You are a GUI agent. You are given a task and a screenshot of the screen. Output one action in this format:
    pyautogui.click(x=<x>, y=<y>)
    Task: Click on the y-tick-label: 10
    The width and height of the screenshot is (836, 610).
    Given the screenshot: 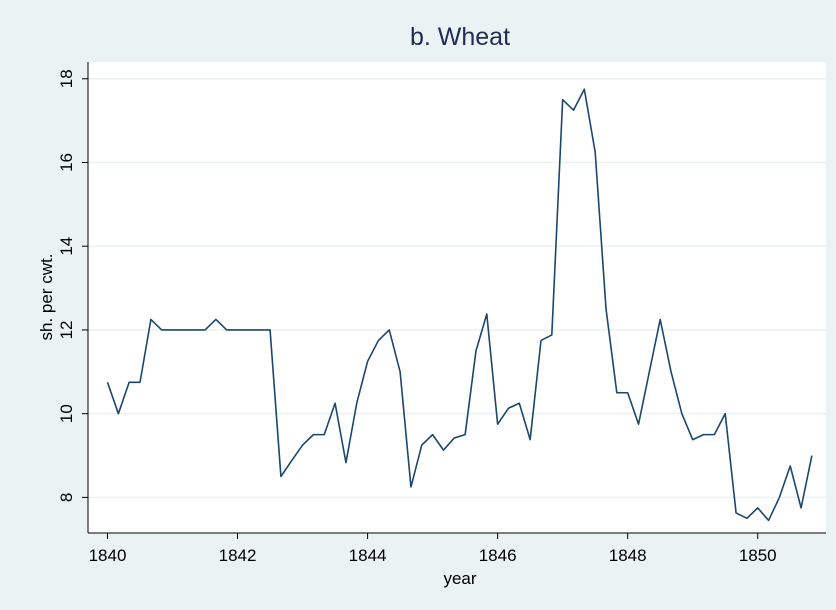 What is the action you would take?
    pyautogui.click(x=66, y=413)
    